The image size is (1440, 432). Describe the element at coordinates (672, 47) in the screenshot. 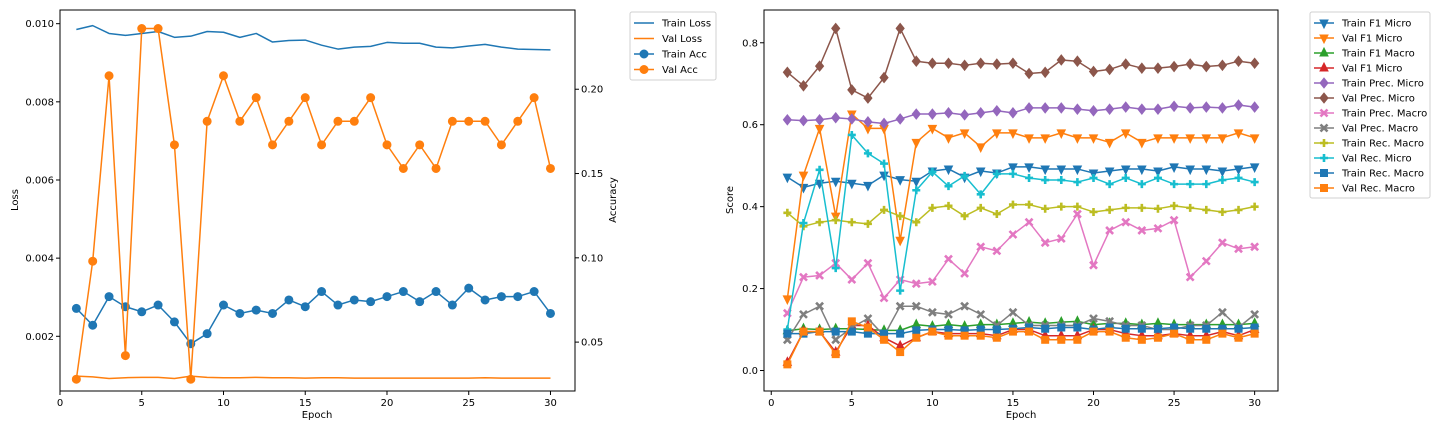

I see `loss-accuracy-legend-entries: Train Loss Val Loss Train Acc Val Acc` at that location.